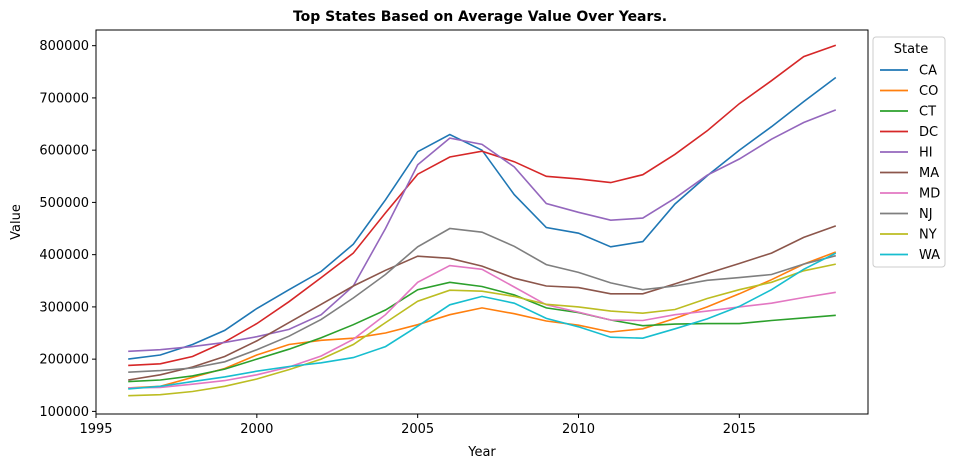 This screenshot has height=468, width=957. I want to click on x-axis-ticks: 1995 2000 2005 2010 2015, so click(417, 425).